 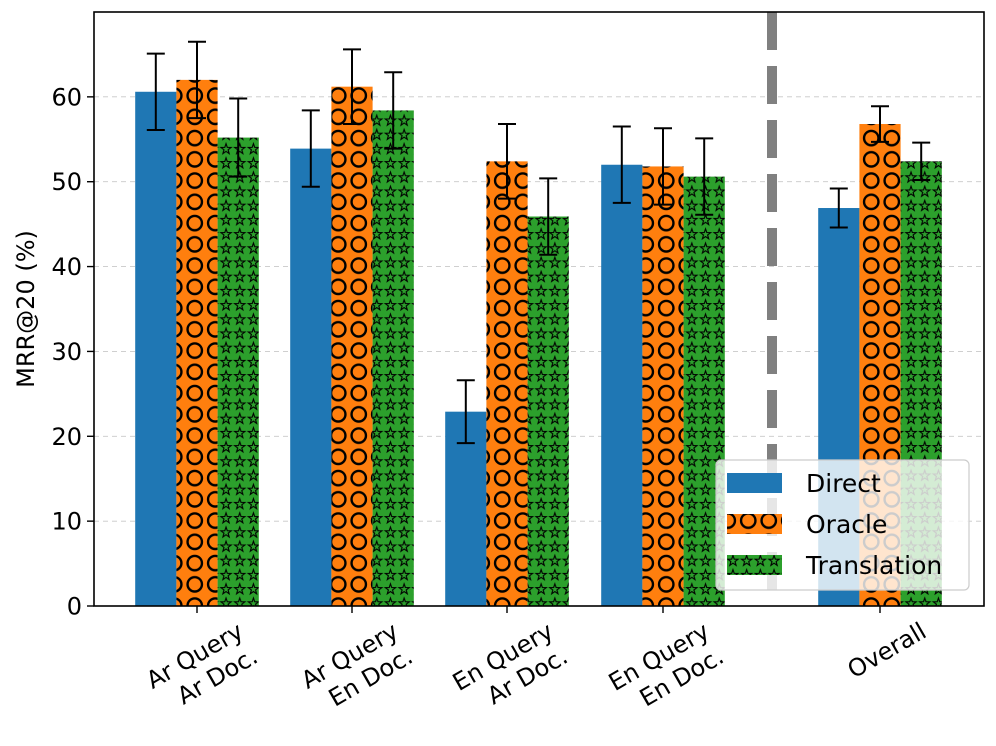 What do you see at coordinates (621, 164) in the screenshot?
I see `error-bar-direct-en-query-en-doc` at bounding box center [621, 164].